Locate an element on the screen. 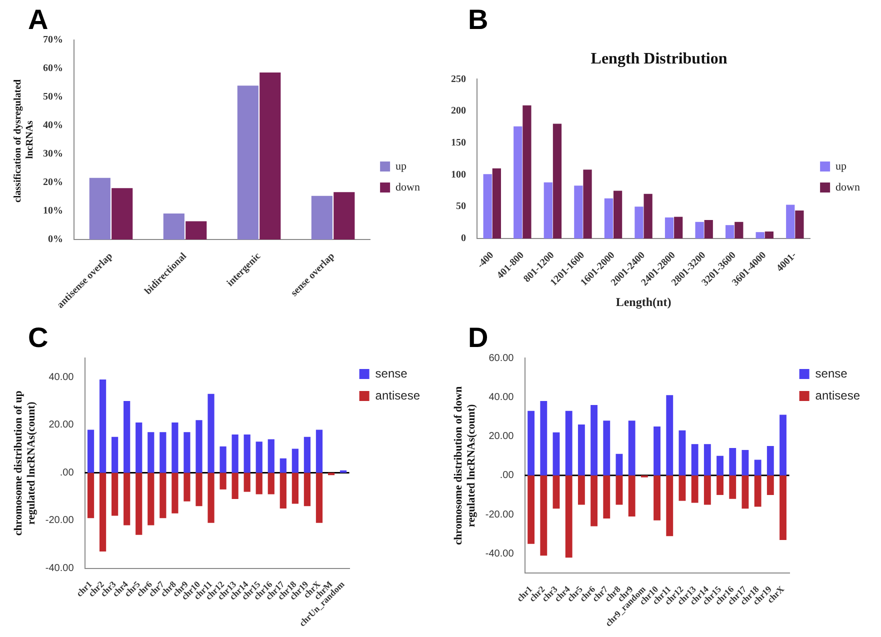  y-tick-label: 20.00 is located at coordinates (501, 436).